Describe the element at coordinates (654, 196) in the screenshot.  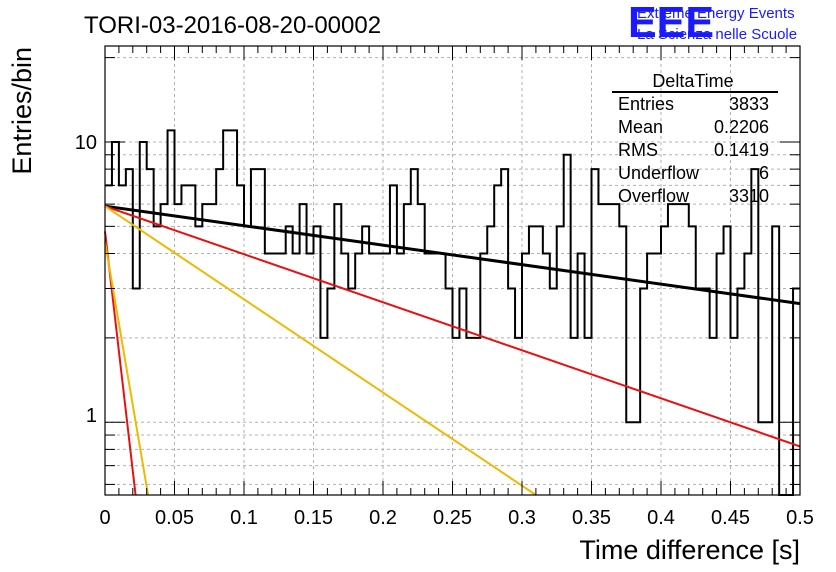
I see `stats-label: Overflow` at that location.